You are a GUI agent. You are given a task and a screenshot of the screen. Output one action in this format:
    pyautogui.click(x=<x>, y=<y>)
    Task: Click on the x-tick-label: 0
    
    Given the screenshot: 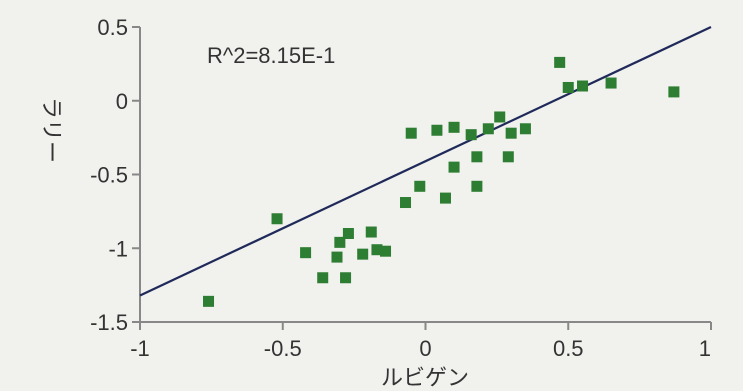 What is the action you would take?
    pyautogui.click(x=425, y=348)
    